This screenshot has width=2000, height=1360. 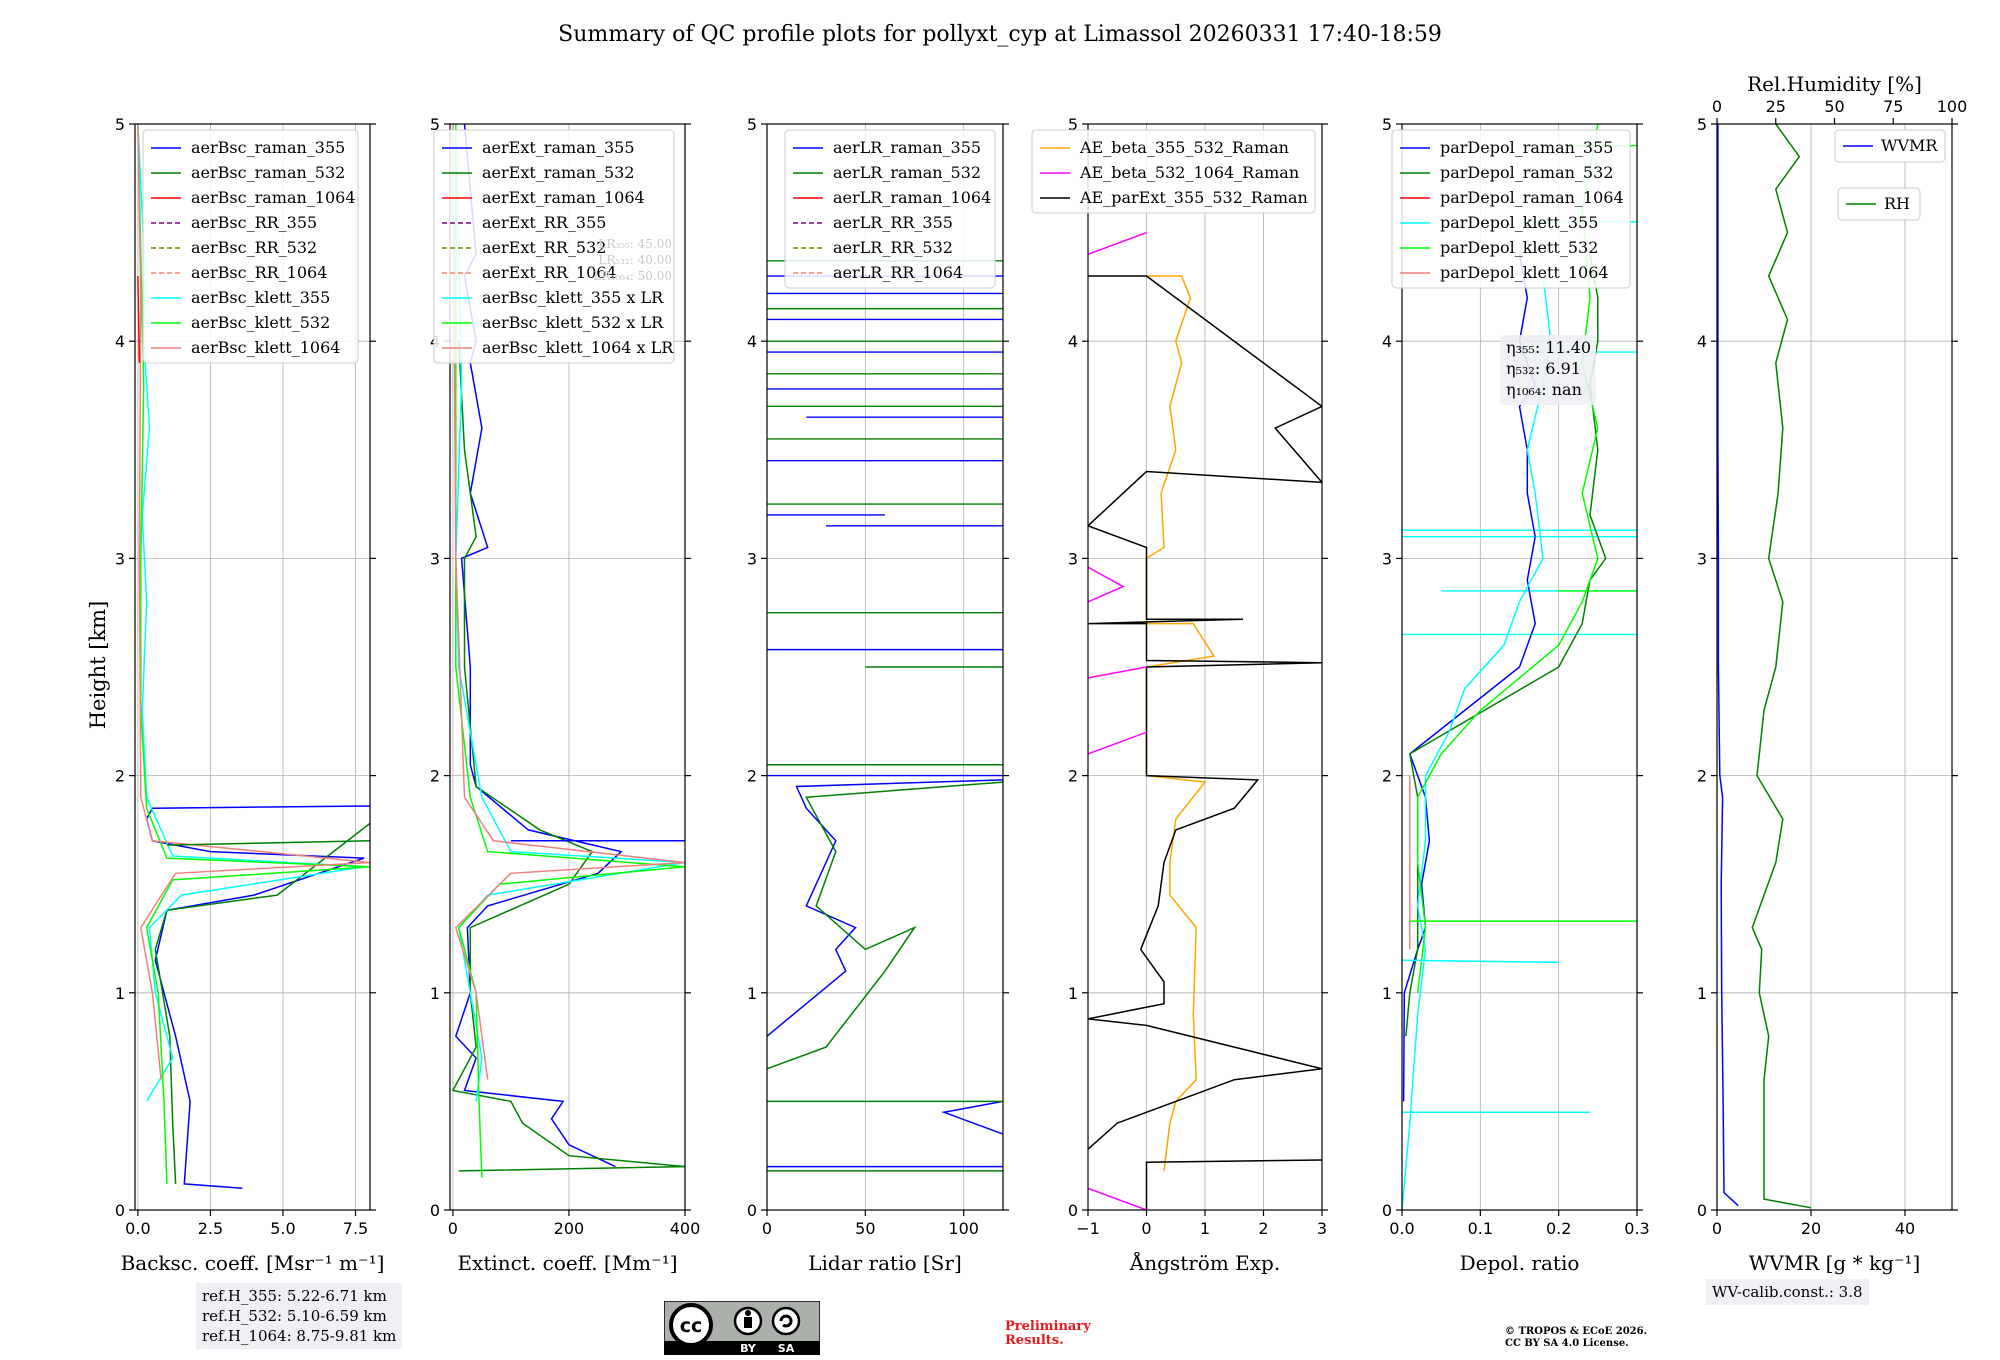 What do you see at coordinates (1048, 1326) in the screenshot?
I see `preliminary-line-1: Preliminary` at bounding box center [1048, 1326].